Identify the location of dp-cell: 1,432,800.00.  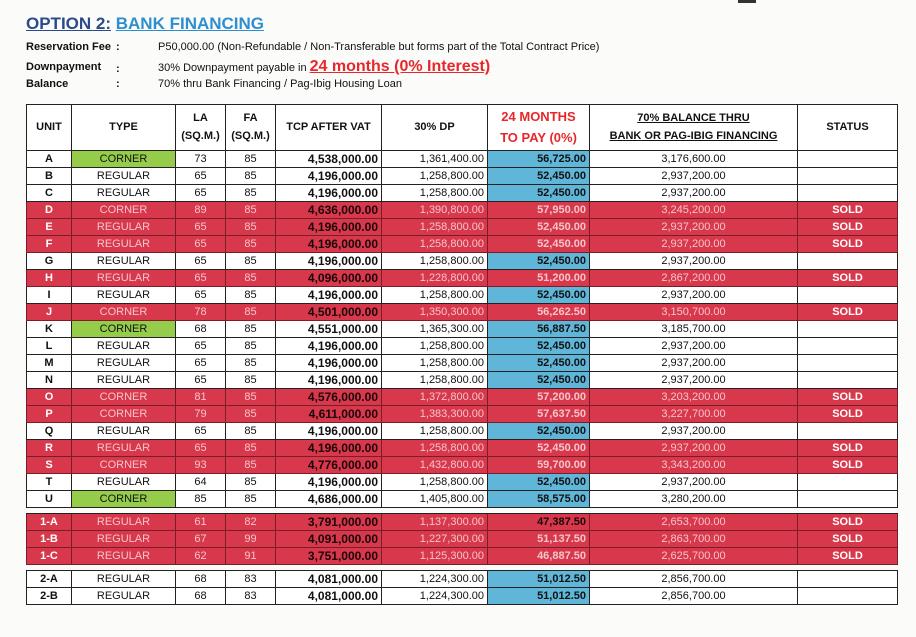
(434, 465).